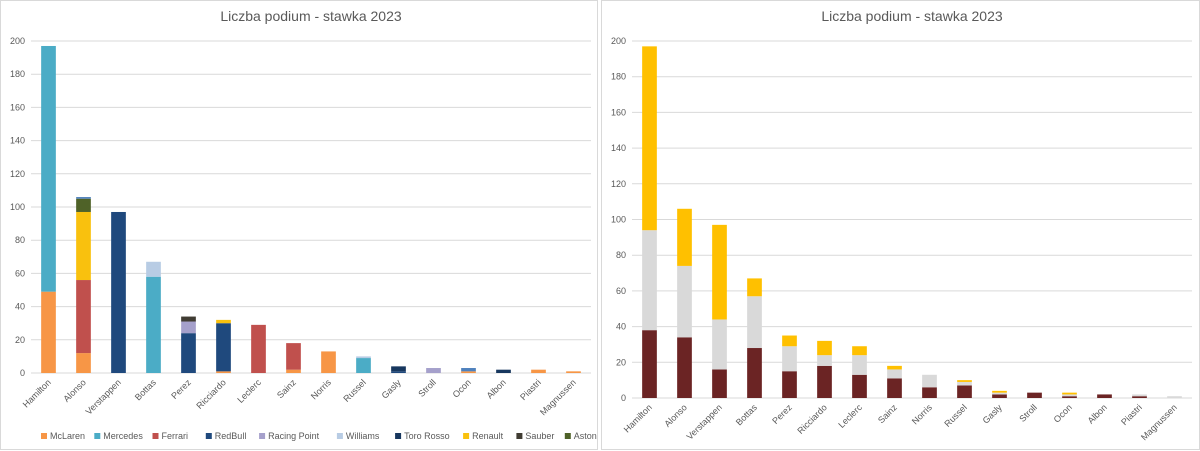  Describe the element at coordinates (488, 436) in the screenshot. I see `left-chart-legend-label: Renault` at that location.